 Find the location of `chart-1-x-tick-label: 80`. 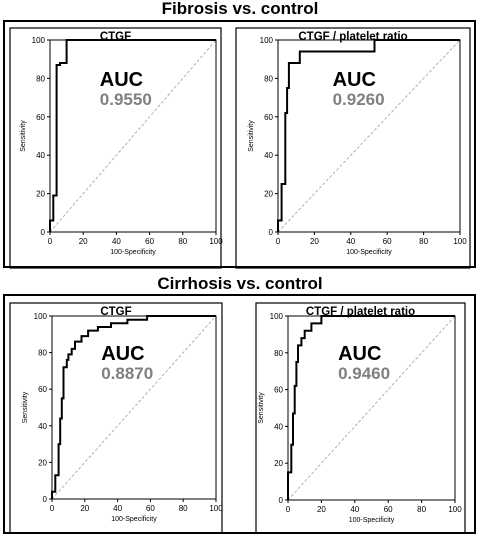

chart-1-x-tick-label: 80 is located at coordinates (182, 241).